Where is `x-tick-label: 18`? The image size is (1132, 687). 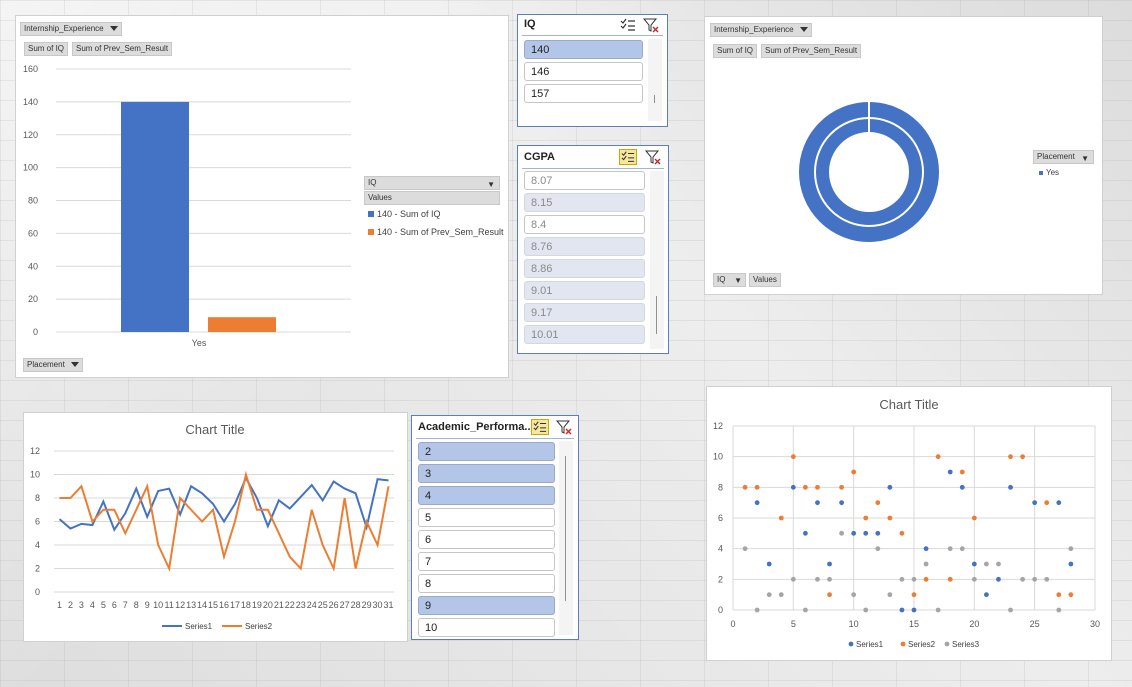
x-tick-label: 18 is located at coordinates (246, 605).